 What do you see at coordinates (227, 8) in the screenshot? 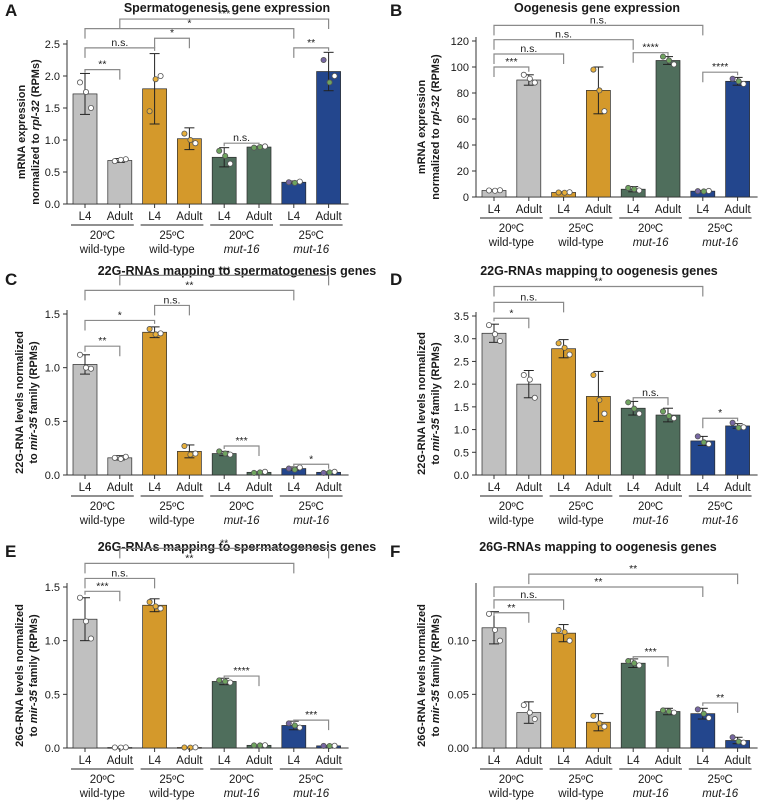
I see `chart-title: Spermatogenesis gene expression` at bounding box center [227, 8].